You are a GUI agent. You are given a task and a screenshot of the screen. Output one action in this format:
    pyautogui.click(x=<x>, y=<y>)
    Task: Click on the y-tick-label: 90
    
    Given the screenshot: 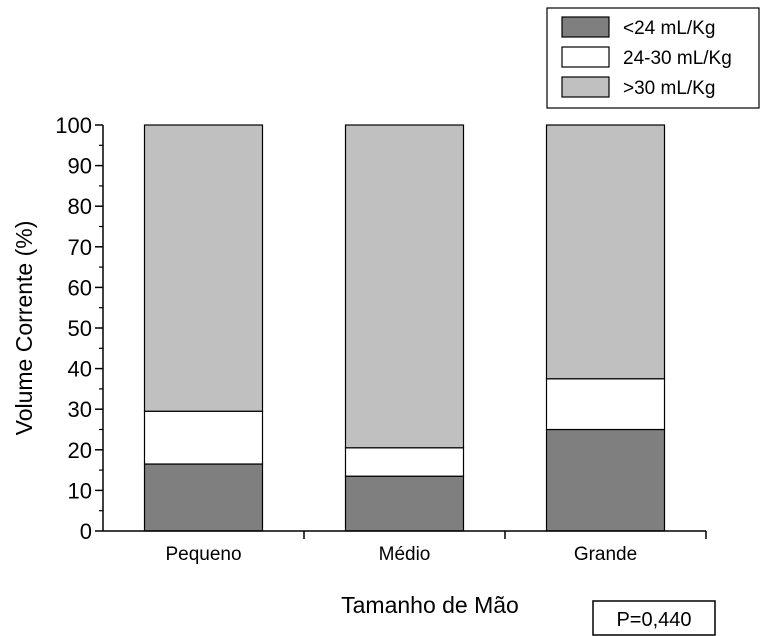 What is the action you would take?
    pyautogui.click(x=80, y=166)
    